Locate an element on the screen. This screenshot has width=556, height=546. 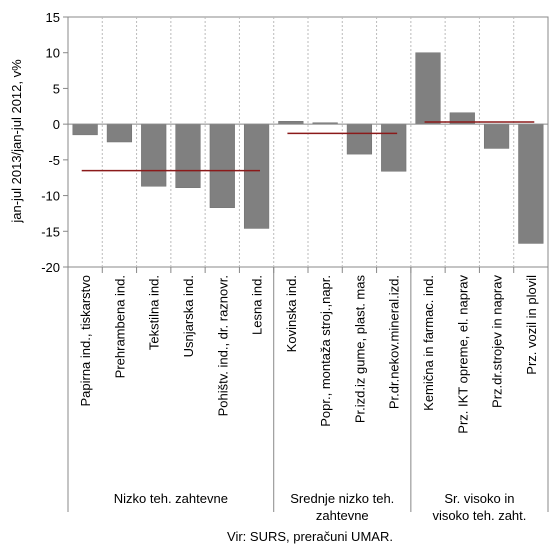
category-label: Pr.dr.nekov.mineral.izd. is located at coordinates (394, 342).